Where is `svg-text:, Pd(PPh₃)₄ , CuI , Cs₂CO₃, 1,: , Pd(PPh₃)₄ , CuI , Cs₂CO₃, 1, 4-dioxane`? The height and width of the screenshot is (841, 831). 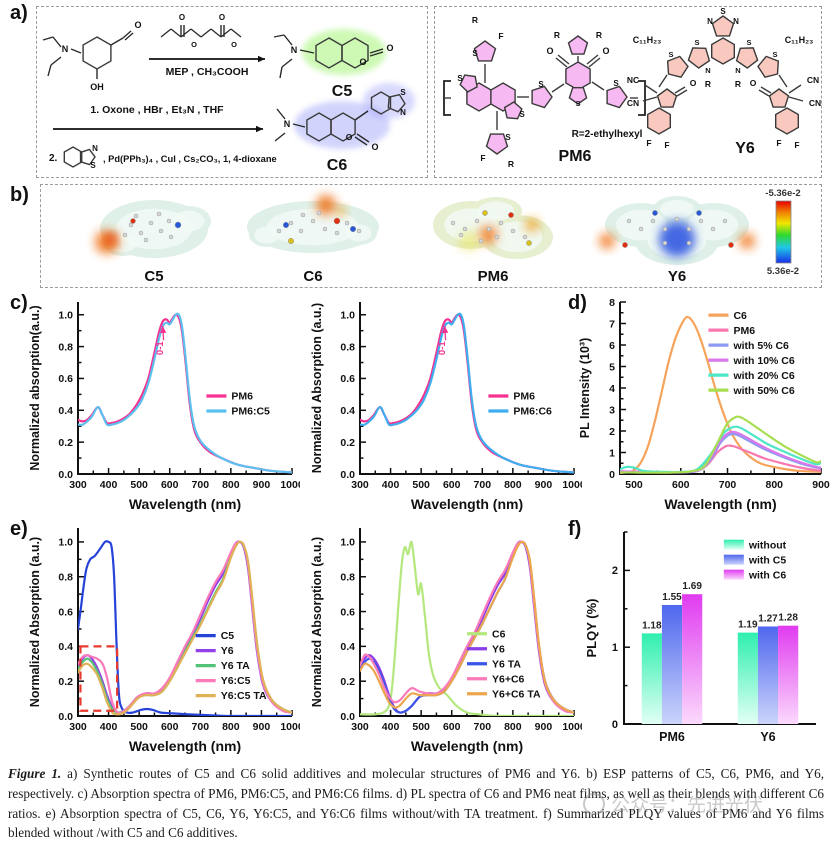
svg-text:, Pd(PPh₃)₄ , CuI , Cs₂CO₃, 1,: , Pd(PPh₃)₄ , CuI , Cs₂CO₃, 1, 4-dioxane is located at coordinates (190, 159).